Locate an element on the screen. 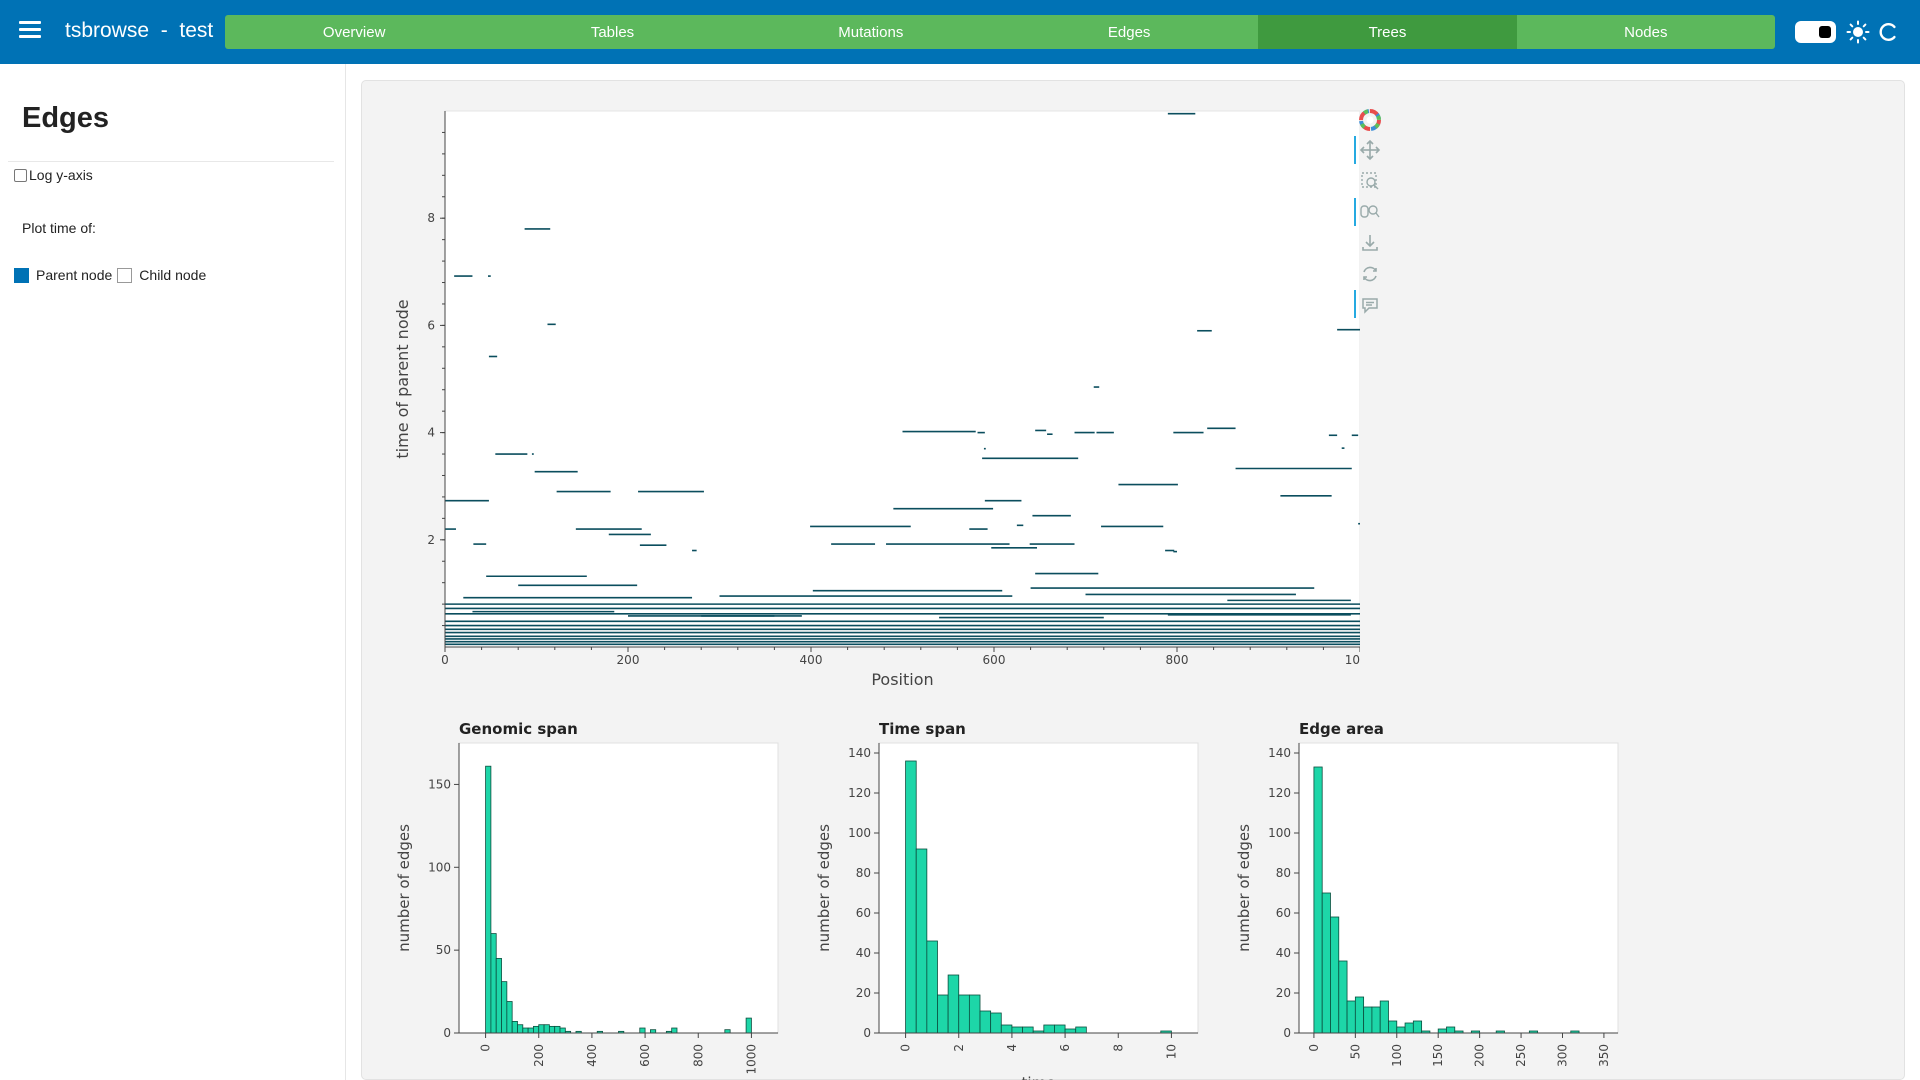  active-tool-marker is located at coordinates (1355, 304).